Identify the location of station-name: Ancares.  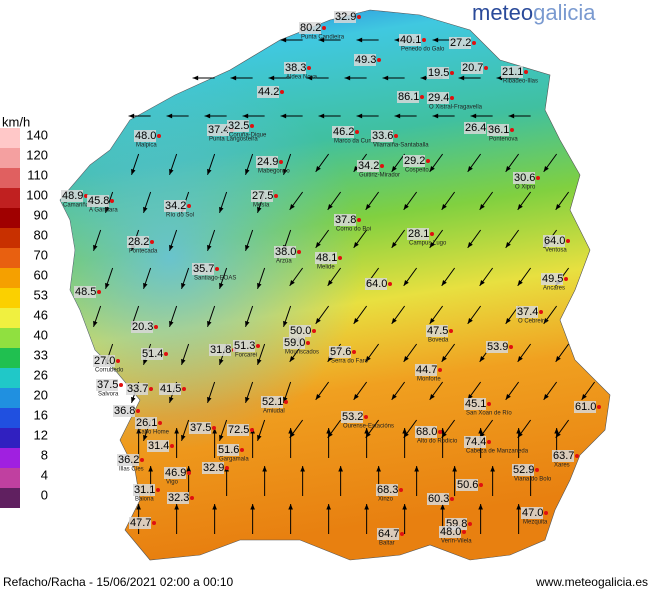
(554, 289).